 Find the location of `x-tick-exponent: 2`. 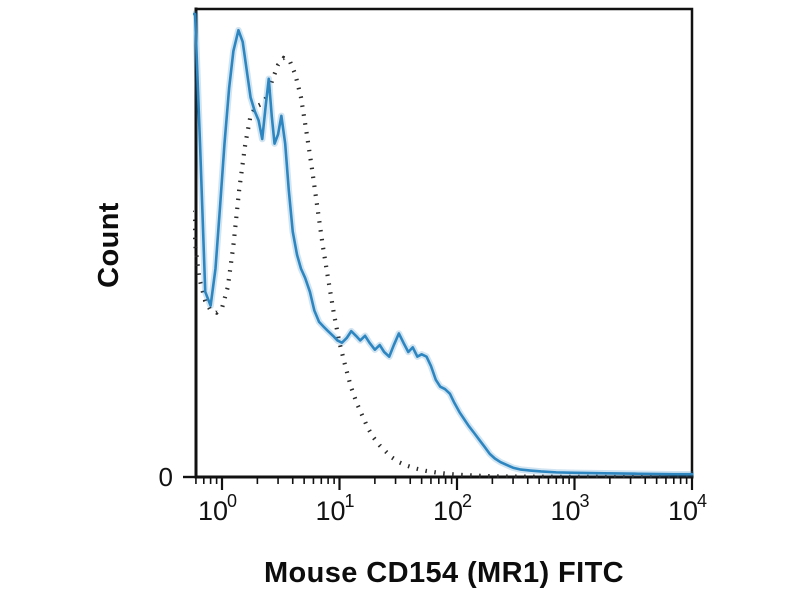

x-tick-exponent: 2 is located at coordinates (467, 501).